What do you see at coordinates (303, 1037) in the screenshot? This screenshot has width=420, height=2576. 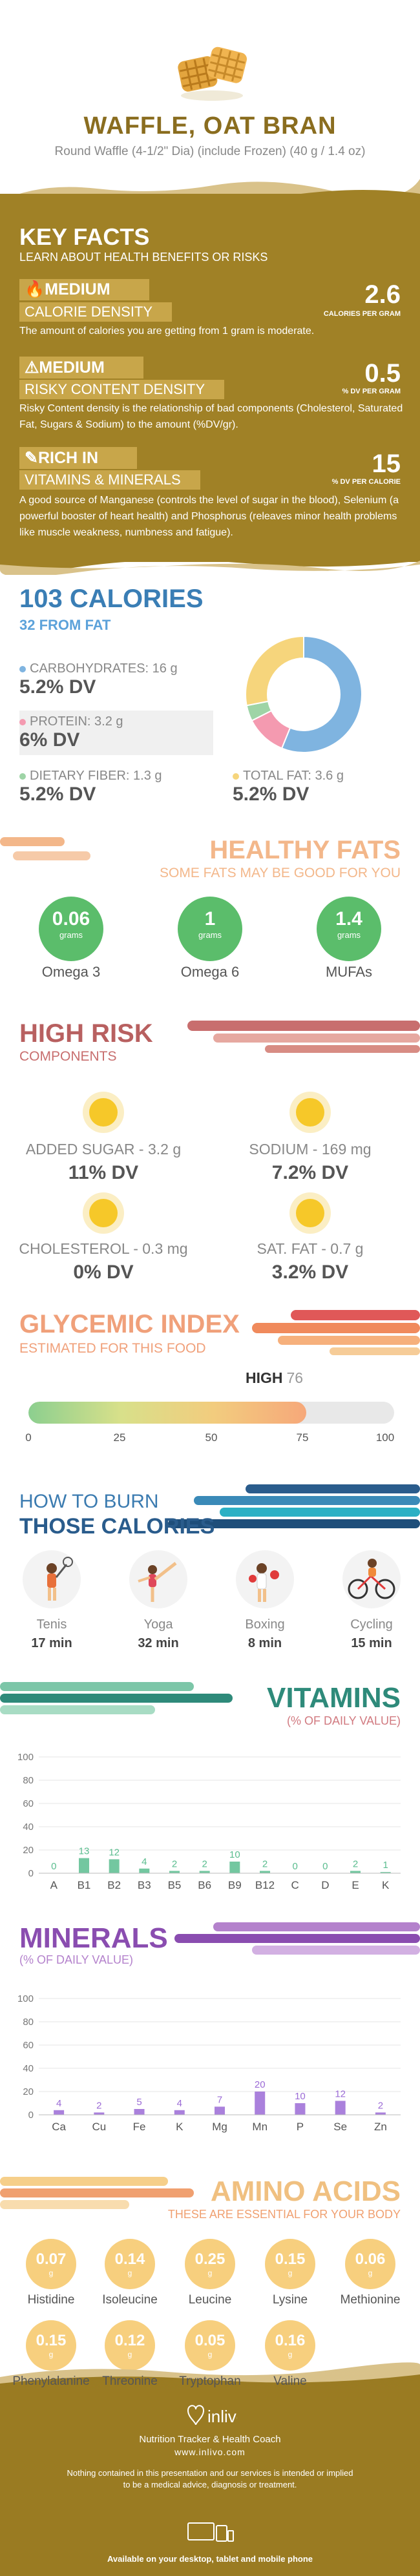 I see `high-risk-stripes` at bounding box center [303, 1037].